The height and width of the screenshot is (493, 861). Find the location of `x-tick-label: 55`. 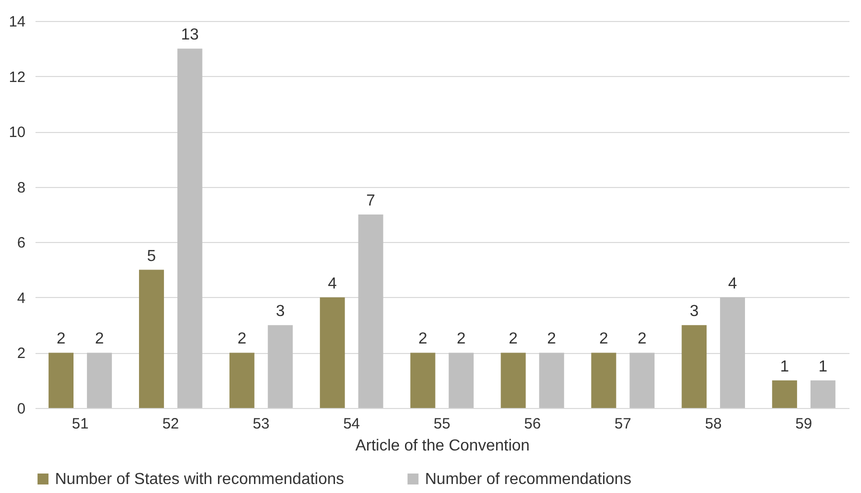

x-tick-label: 55 is located at coordinates (442, 424).